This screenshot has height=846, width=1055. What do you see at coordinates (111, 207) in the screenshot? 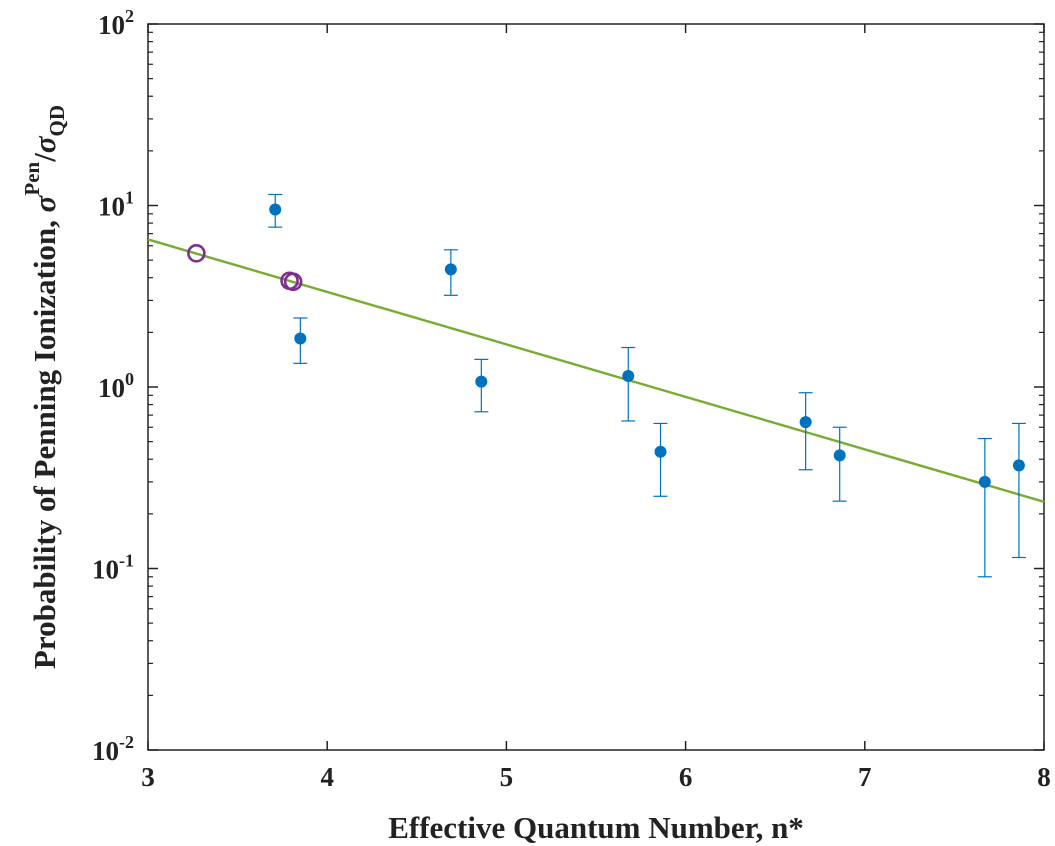
I see `y-tick-base-3: 10` at bounding box center [111, 207].